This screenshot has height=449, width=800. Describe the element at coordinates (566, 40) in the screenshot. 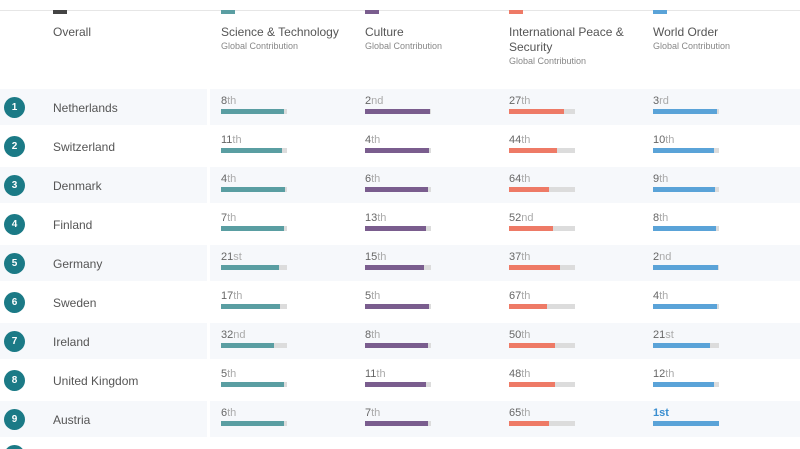

I see `header-peace: International Peace & Security` at that location.